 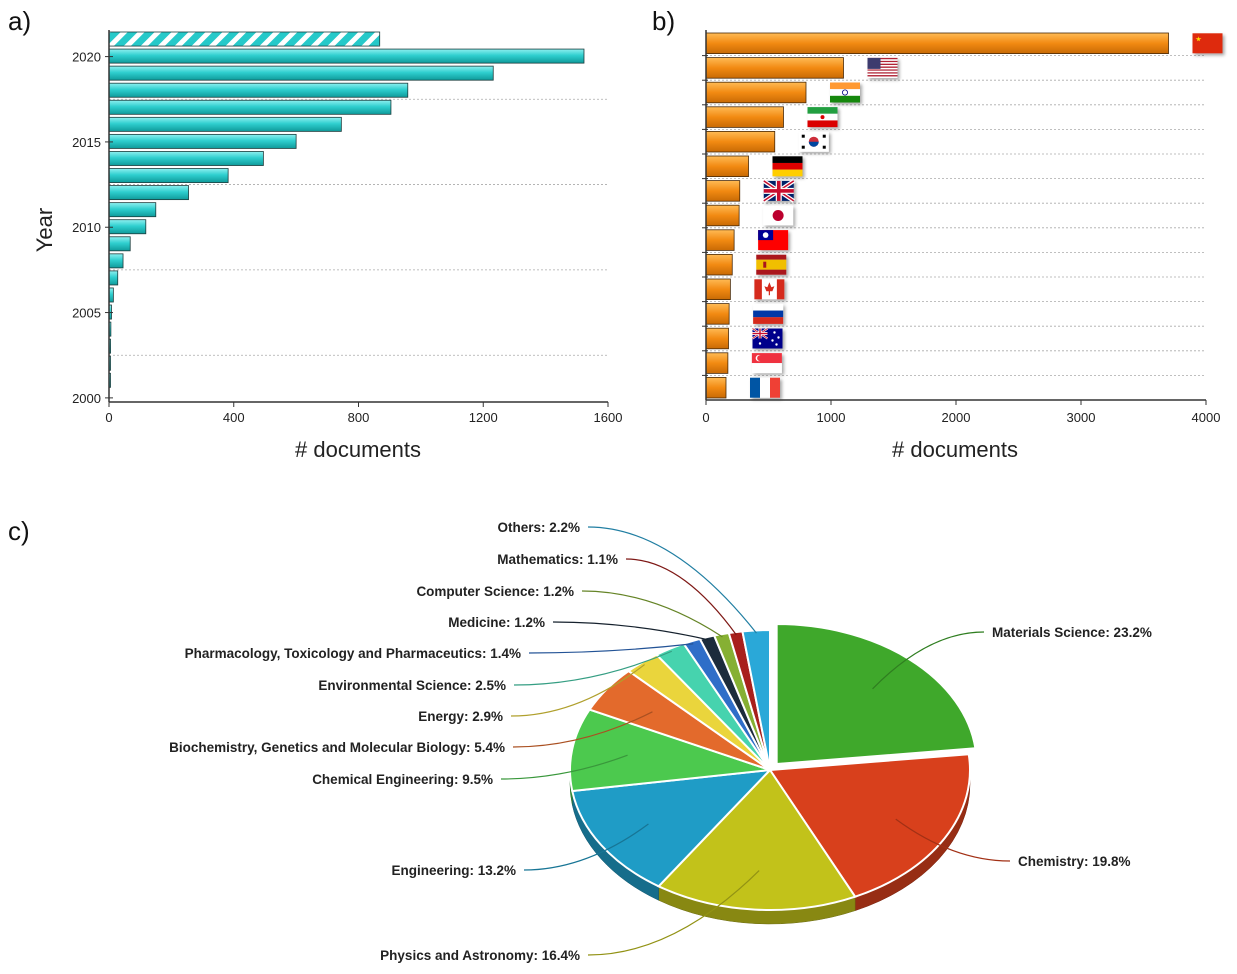 What do you see at coordinates (756, 92) in the screenshot?
I see `panel-b-bar-india` at bounding box center [756, 92].